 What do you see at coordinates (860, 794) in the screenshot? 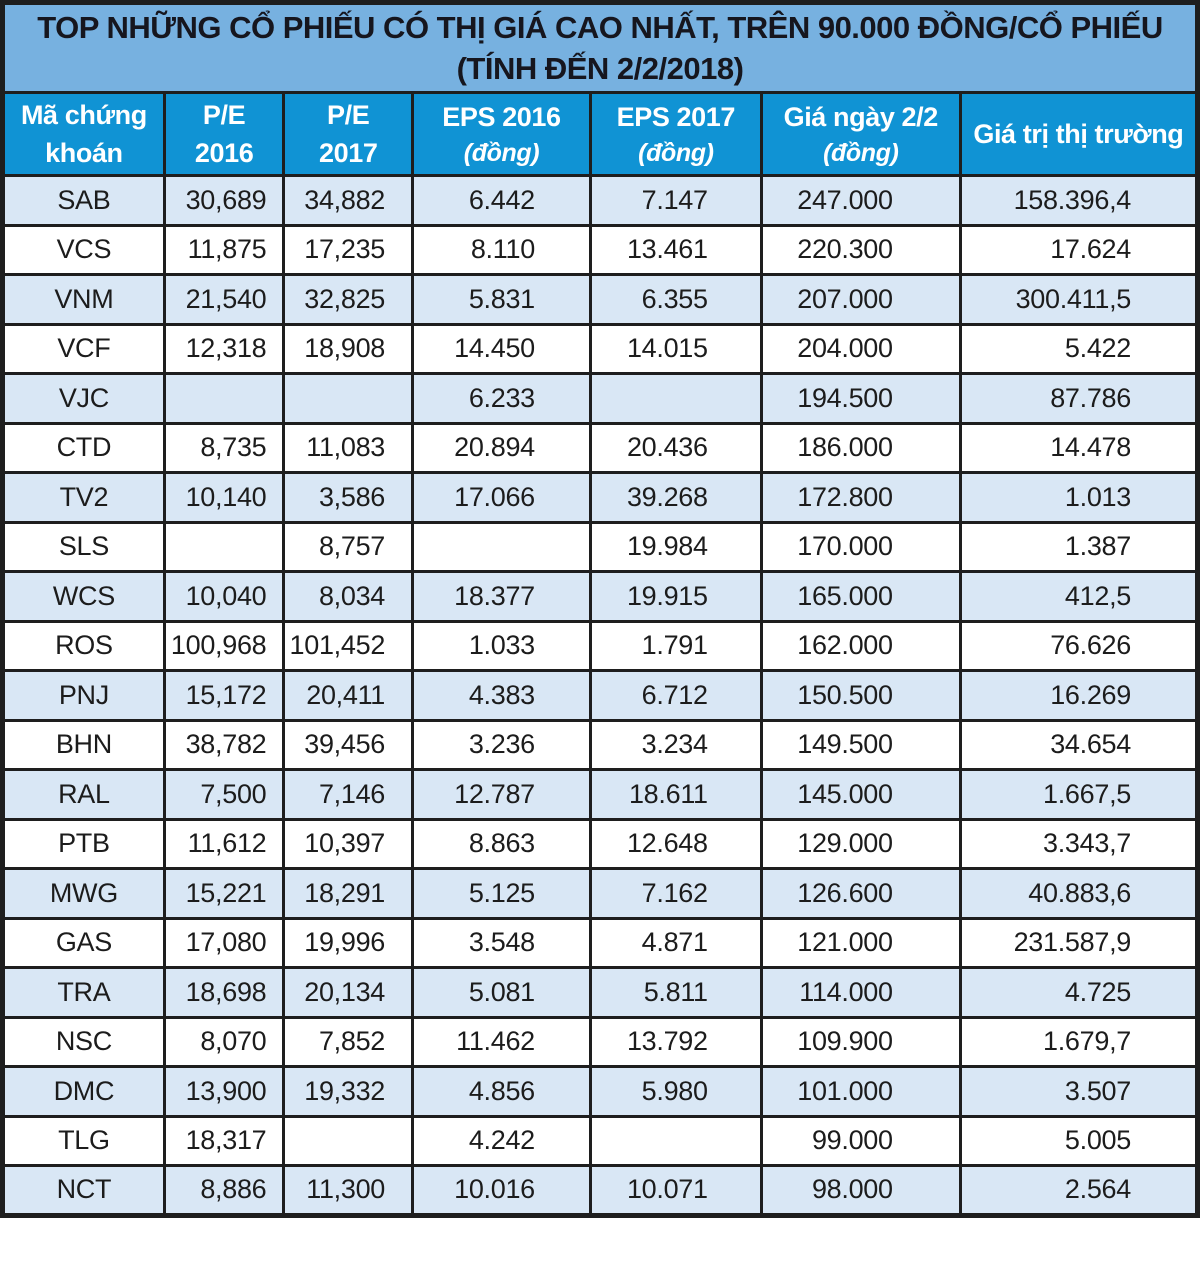
I see `value-cell: 145.000` at bounding box center [860, 794].